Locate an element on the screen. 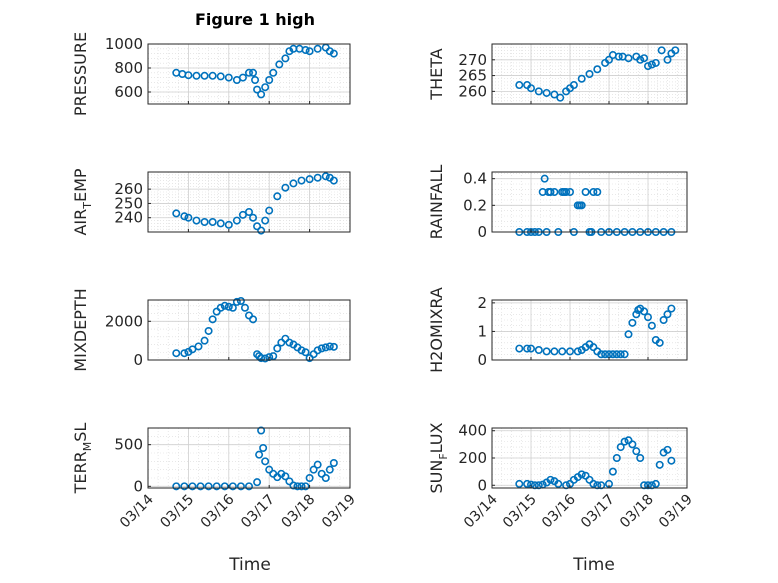 Image resolution: width=778 pixels, height=583 pixels. x-axis-label-left: Time is located at coordinates (250, 565).